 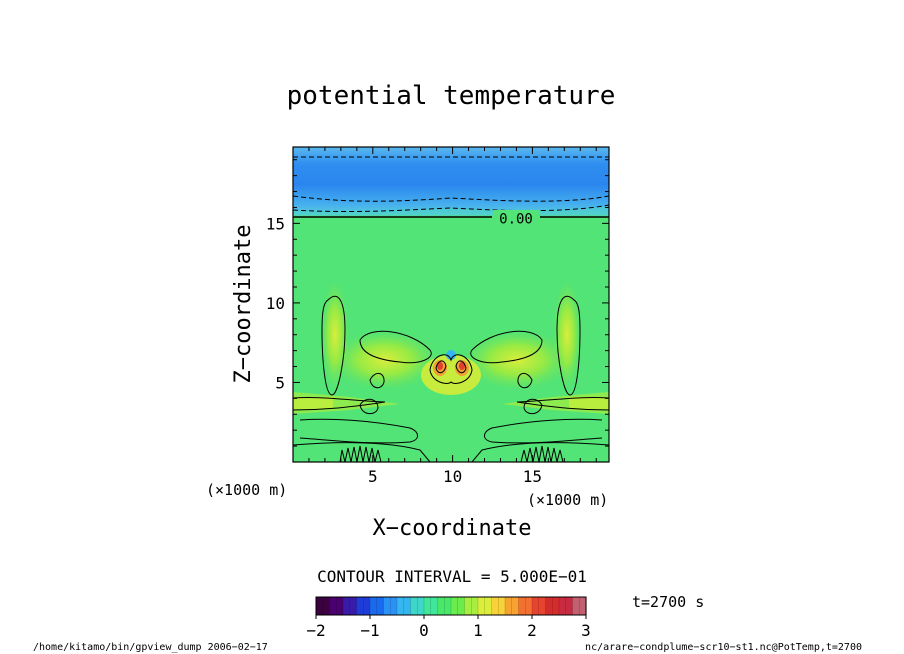 I want to click on contour-label: 0.00, so click(x=516, y=220).